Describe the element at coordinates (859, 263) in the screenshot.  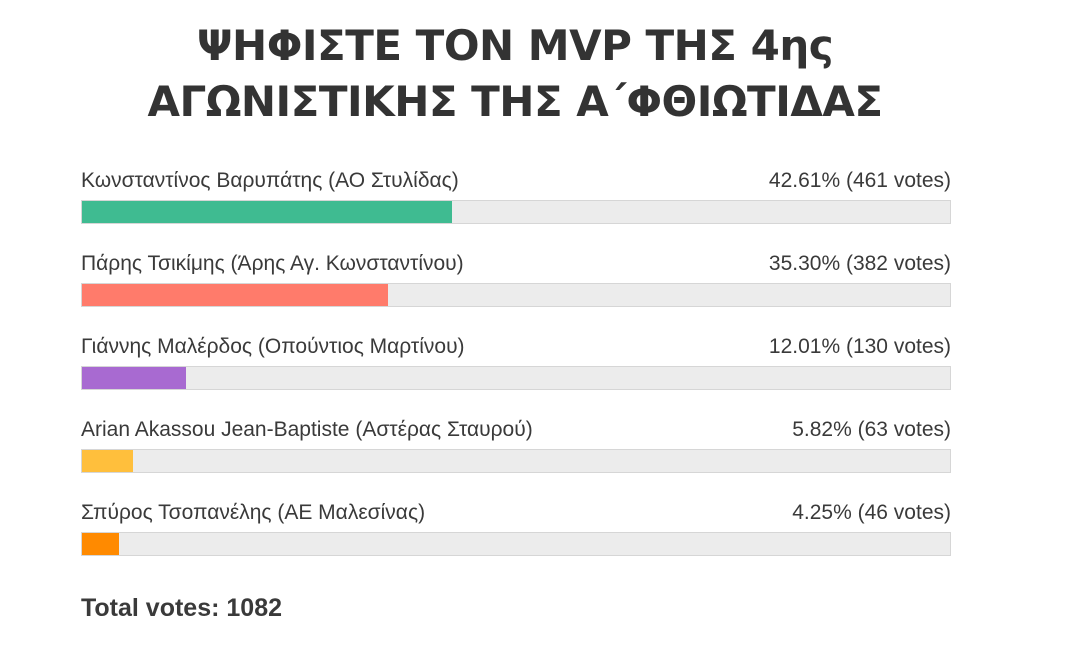
I see `poll-option-result: 35.30% (382 votes)` at that location.